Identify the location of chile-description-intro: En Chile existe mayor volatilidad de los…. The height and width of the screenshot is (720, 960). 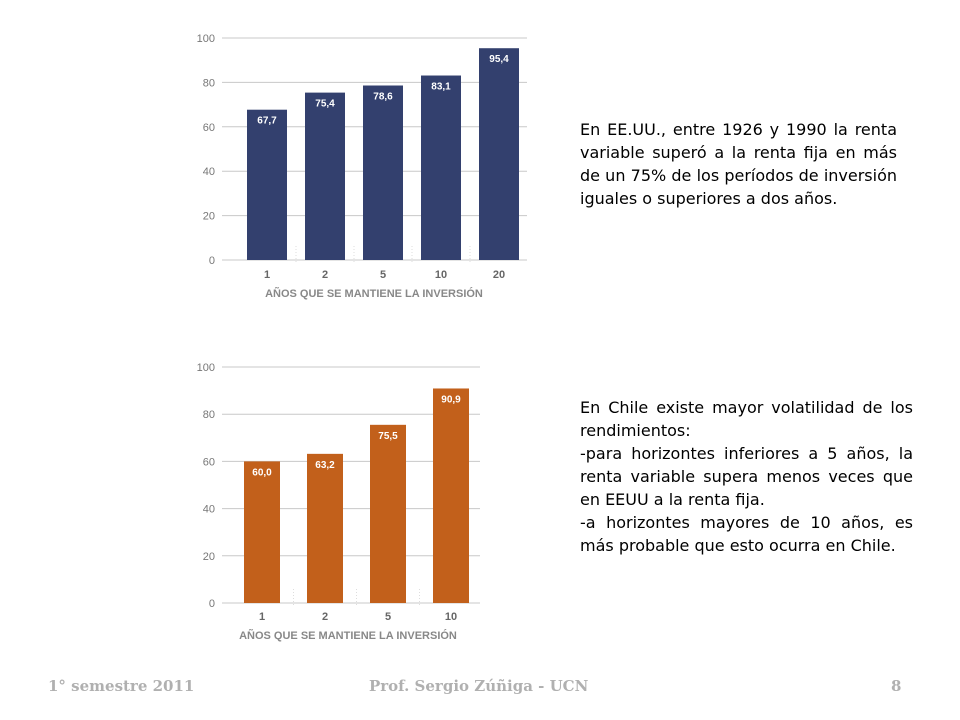
(746, 419).